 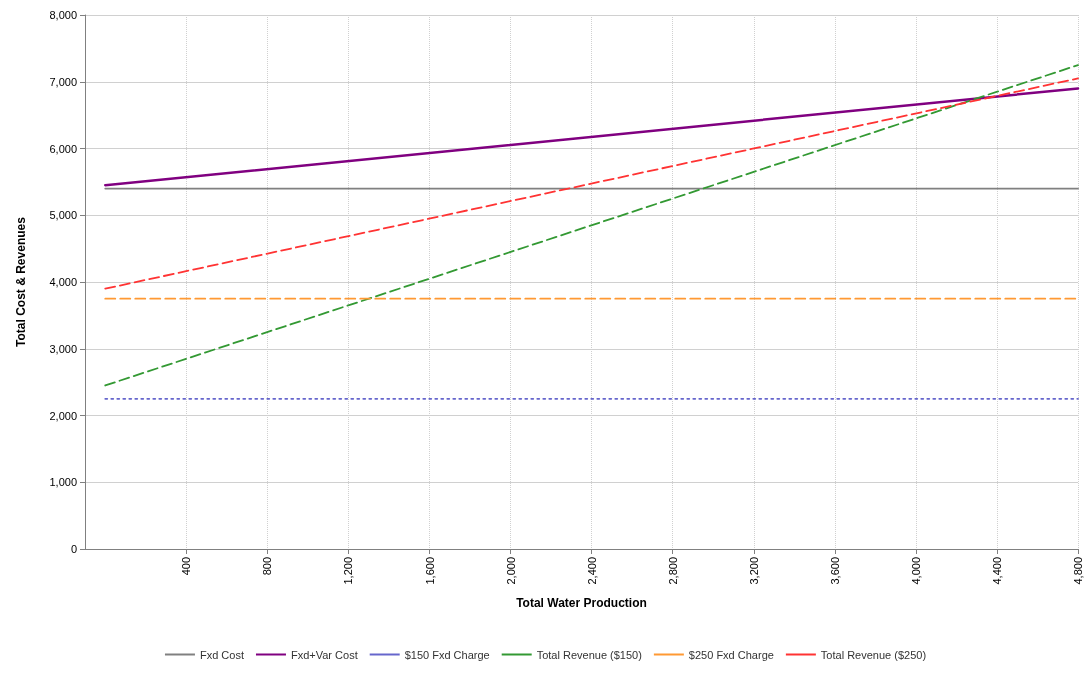 What do you see at coordinates (73, 549) in the screenshot?
I see `y-tick-label: 0` at bounding box center [73, 549].